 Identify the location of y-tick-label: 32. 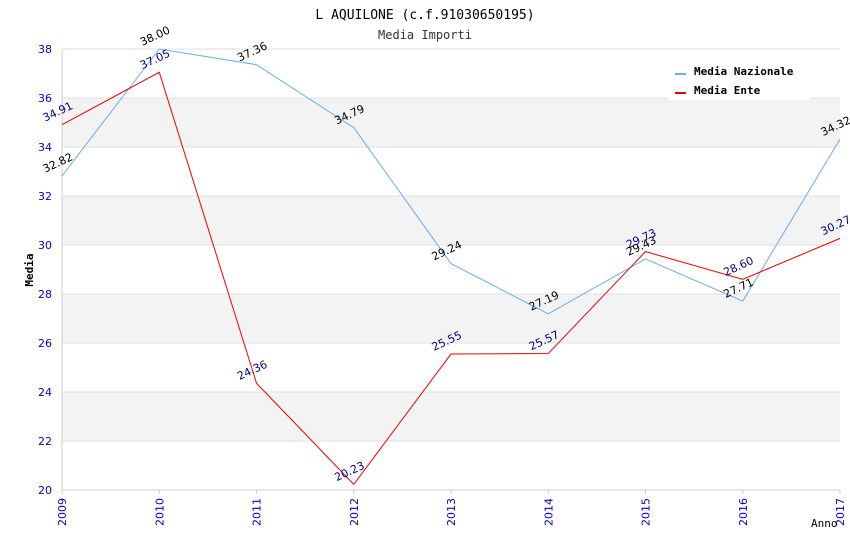
(45, 196).